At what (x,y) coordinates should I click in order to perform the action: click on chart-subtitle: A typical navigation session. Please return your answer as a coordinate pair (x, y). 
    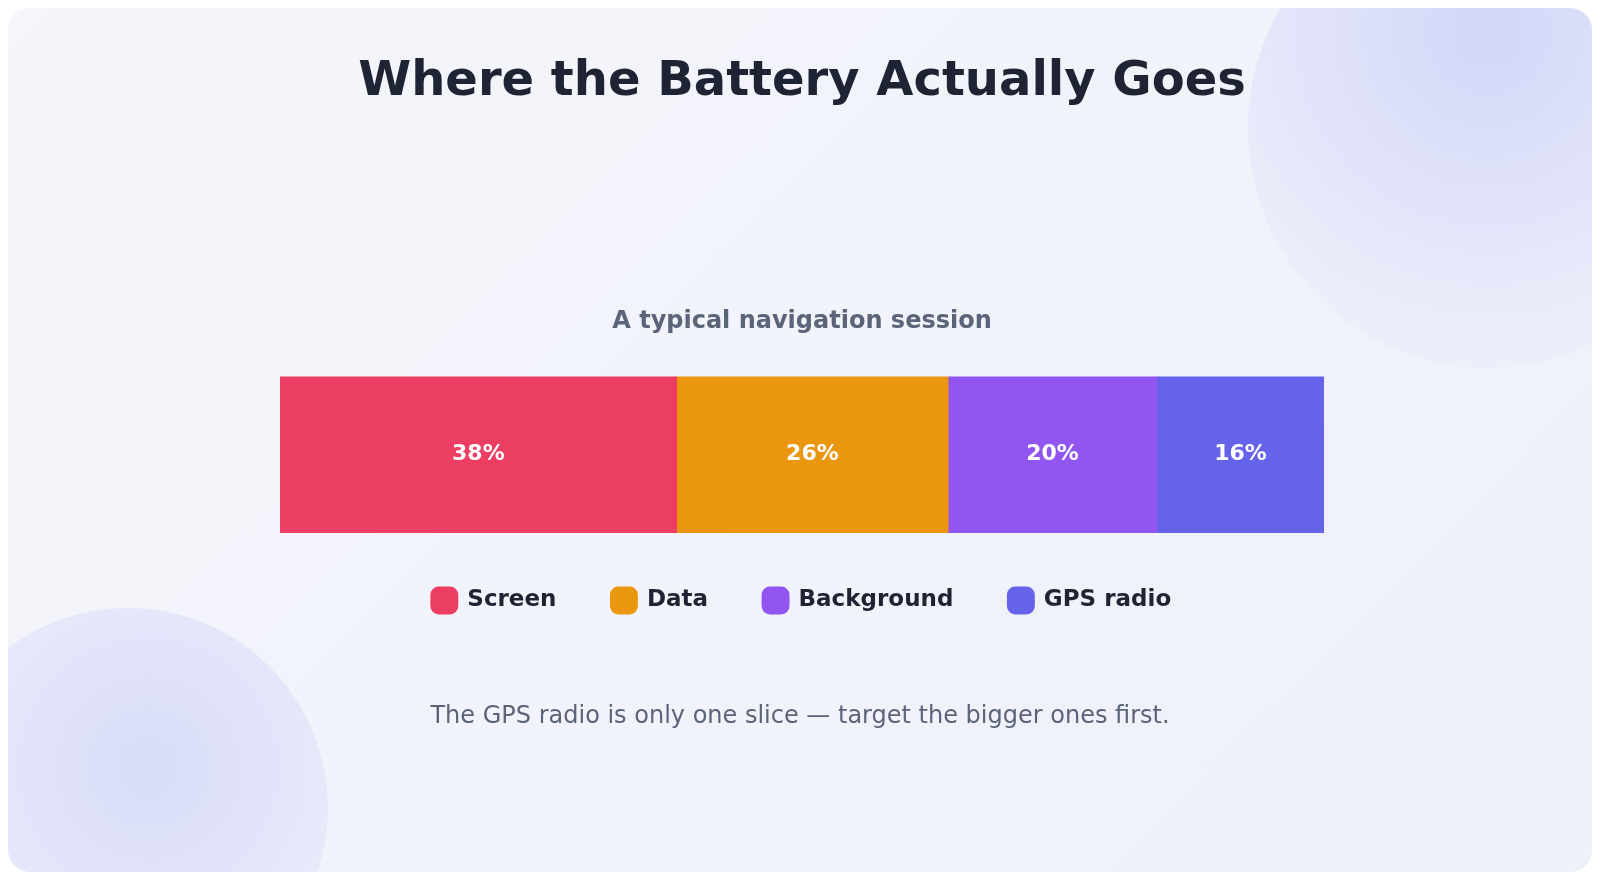
    Looking at the image, I should click on (802, 320).